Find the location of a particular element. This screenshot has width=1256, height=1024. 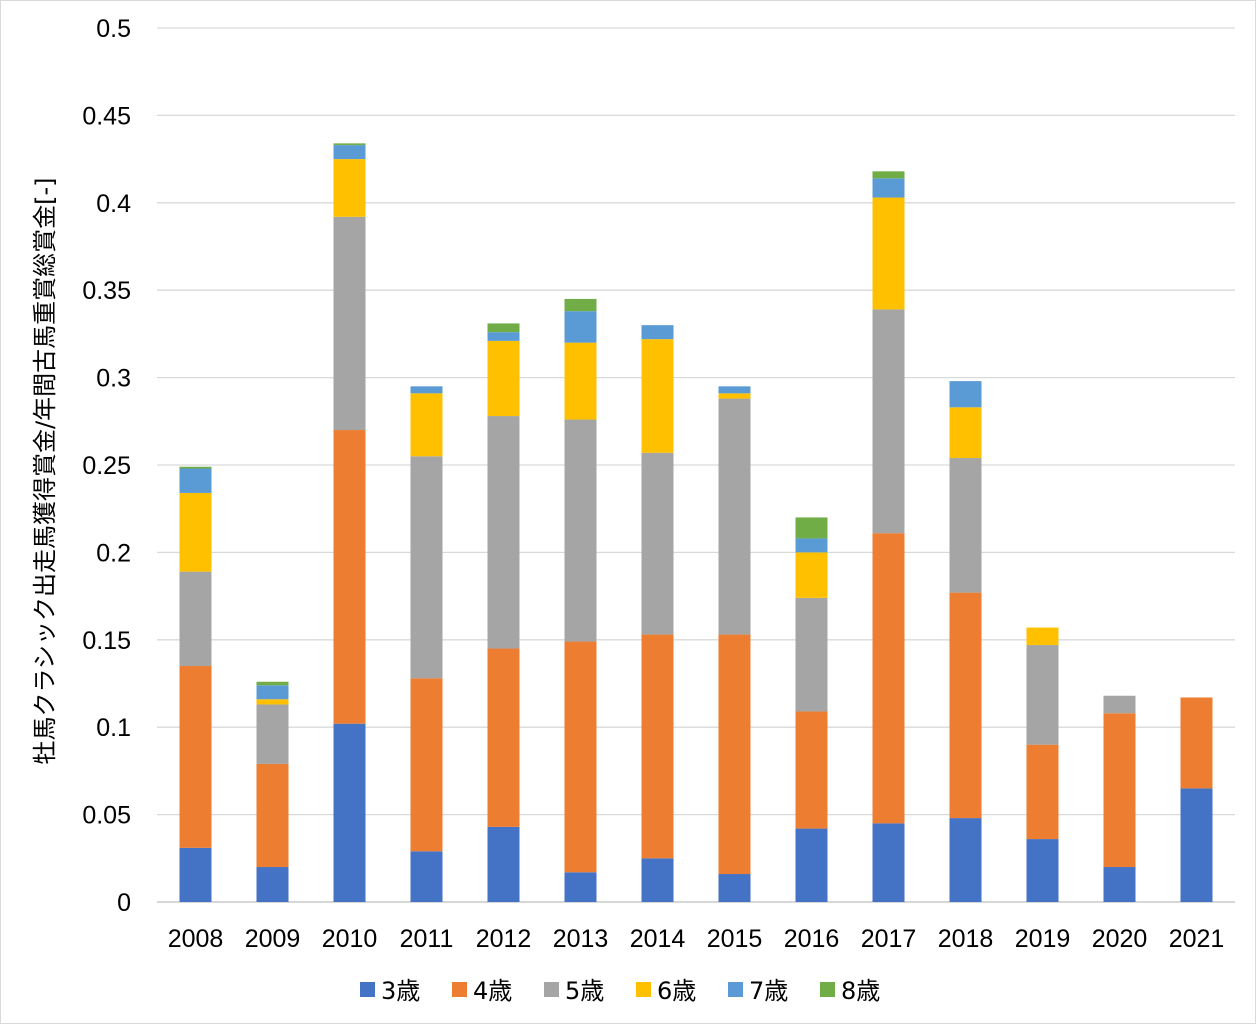

bar-segment-2015-5歳 is located at coordinates (734, 516).